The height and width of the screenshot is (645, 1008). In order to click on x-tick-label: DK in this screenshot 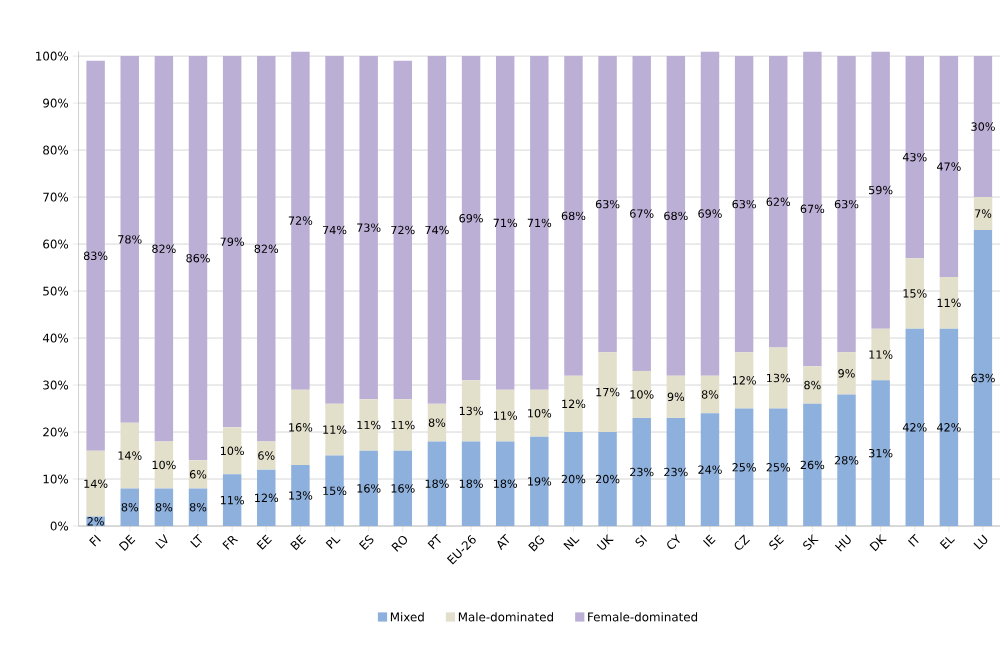, I will do `click(878, 543)`.